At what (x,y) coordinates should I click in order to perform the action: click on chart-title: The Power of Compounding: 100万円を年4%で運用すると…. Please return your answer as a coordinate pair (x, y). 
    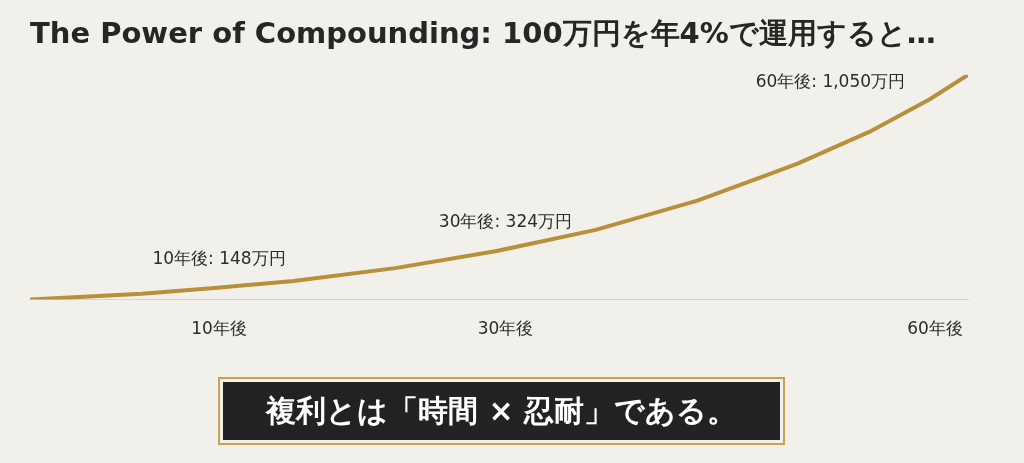
    Looking at the image, I should click on (483, 32).